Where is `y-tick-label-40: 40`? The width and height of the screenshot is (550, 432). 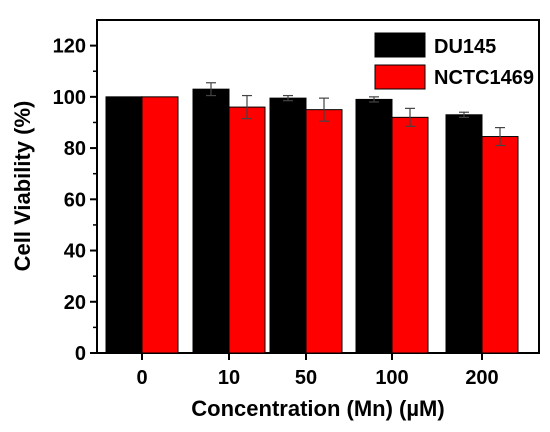
y-tick-label-40: 40 is located at coordinates (75, 252).